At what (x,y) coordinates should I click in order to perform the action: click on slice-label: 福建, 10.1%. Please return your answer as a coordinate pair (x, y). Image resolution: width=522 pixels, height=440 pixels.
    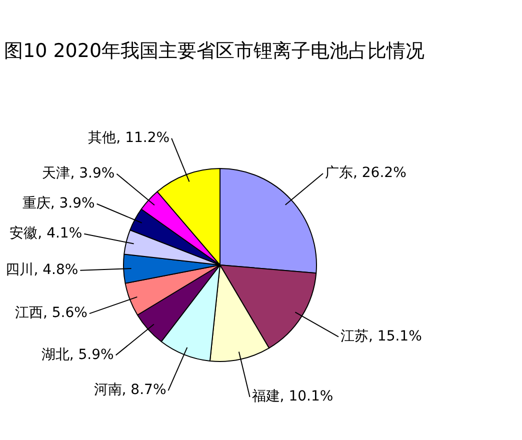
    Looking at the image, I should click on (293, 396).